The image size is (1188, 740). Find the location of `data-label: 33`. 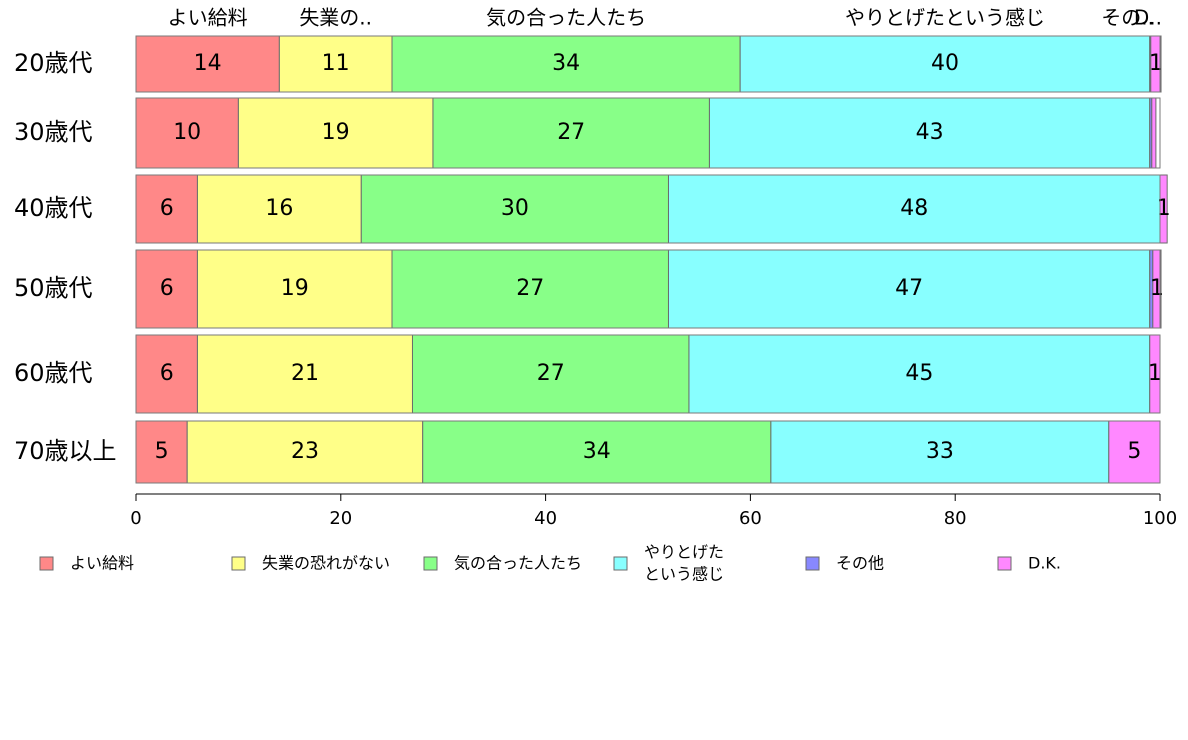

data-label: 33 is located at coordinates (940, 451).